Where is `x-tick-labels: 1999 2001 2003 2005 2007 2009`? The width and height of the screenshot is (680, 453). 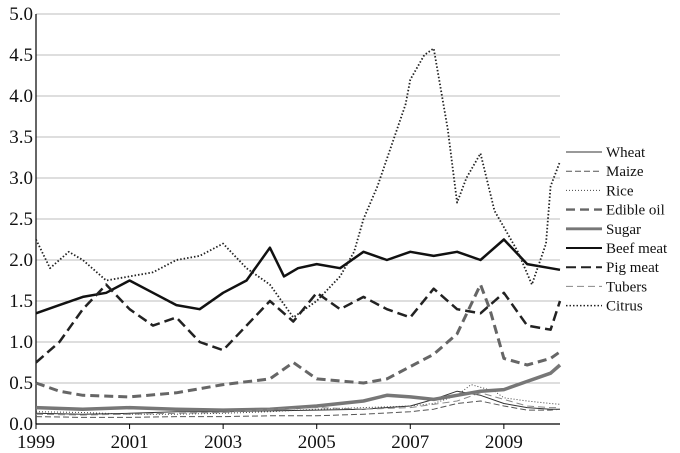 x-tick-labels: 1999 2001 2003 2005 2007 2009 is located at coordinates (270, 438).